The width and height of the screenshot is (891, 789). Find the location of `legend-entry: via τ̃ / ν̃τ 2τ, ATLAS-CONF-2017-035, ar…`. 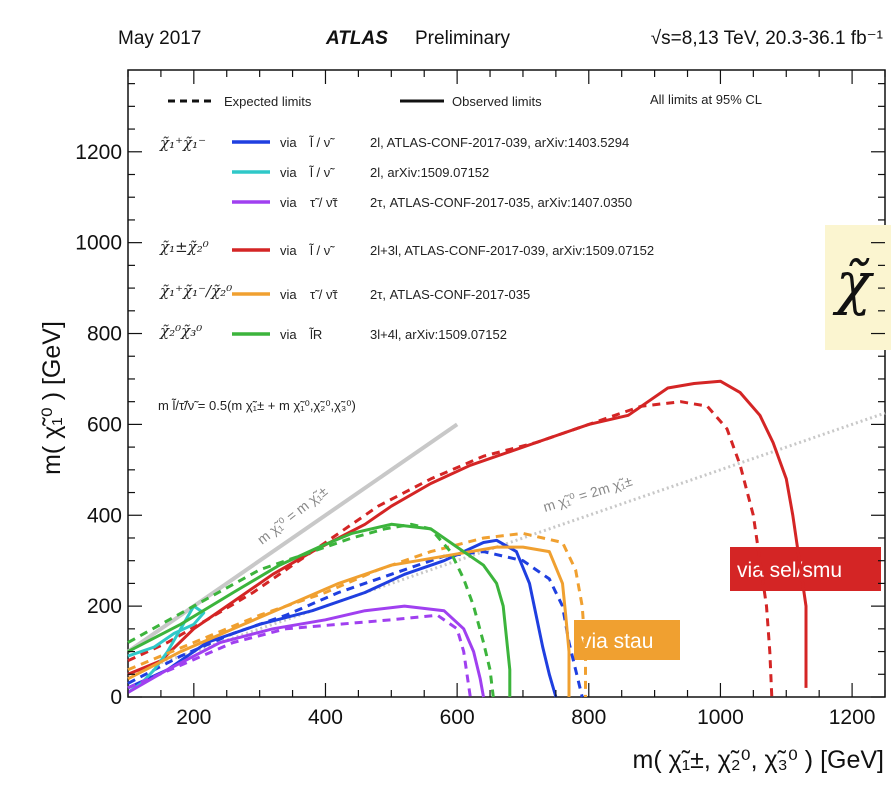

legend-entry: via τ̃ / ν̃τ 2τ, ATLAS-CONF-2017-035, ar… is located at coordinates (432, 202).